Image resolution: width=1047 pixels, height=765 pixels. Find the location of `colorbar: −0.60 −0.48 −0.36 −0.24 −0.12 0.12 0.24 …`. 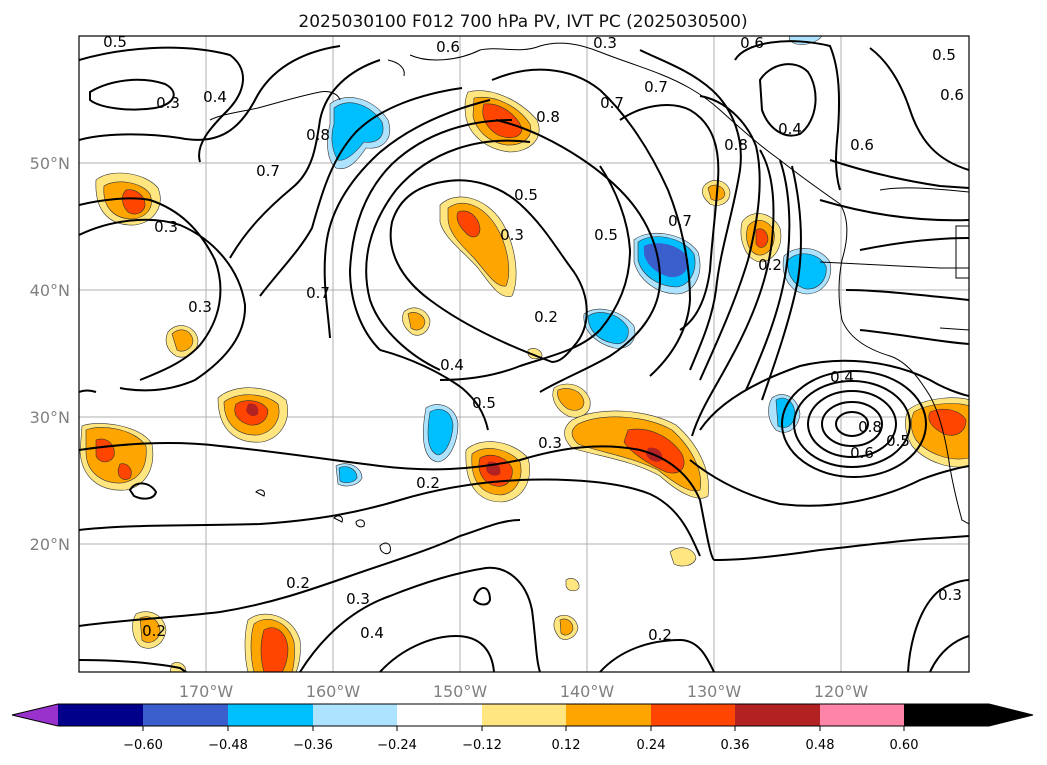

colorbar: −0.60 −0.48 −0.36 −0.24 −0.12 0.12 0.24 … is located at coordinates (522, 728).